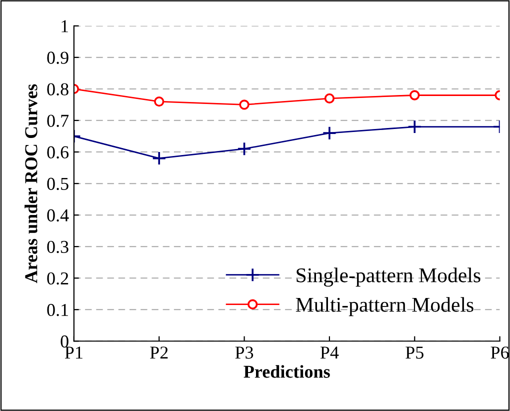 The height and width of the screenshot is (411, 510). What do you see at coordinates (57, 247) in the screenshot?
I see `y-tick-label: 0.3` at bounding box center [57, 247].